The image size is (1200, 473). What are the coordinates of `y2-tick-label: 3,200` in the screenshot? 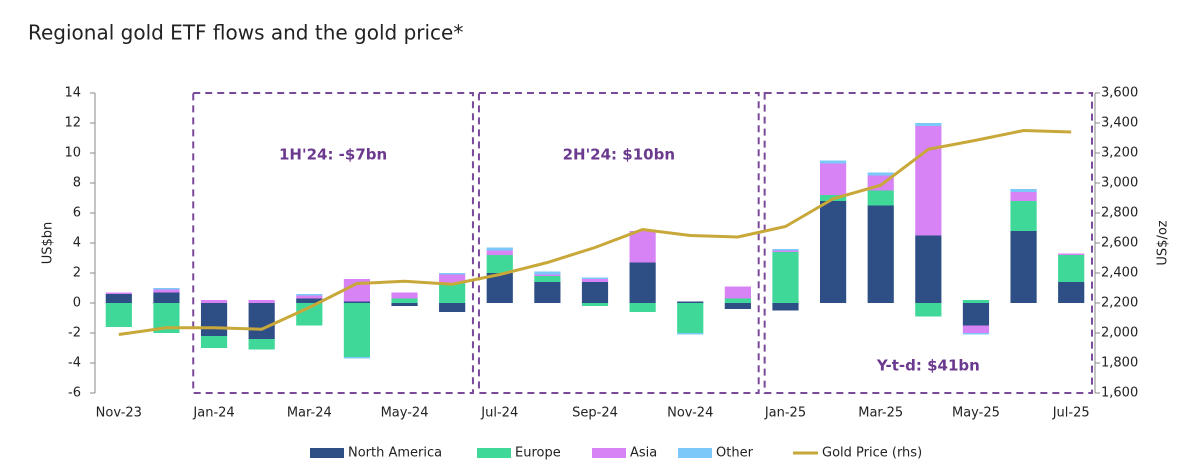 It's located at (1119, 153).